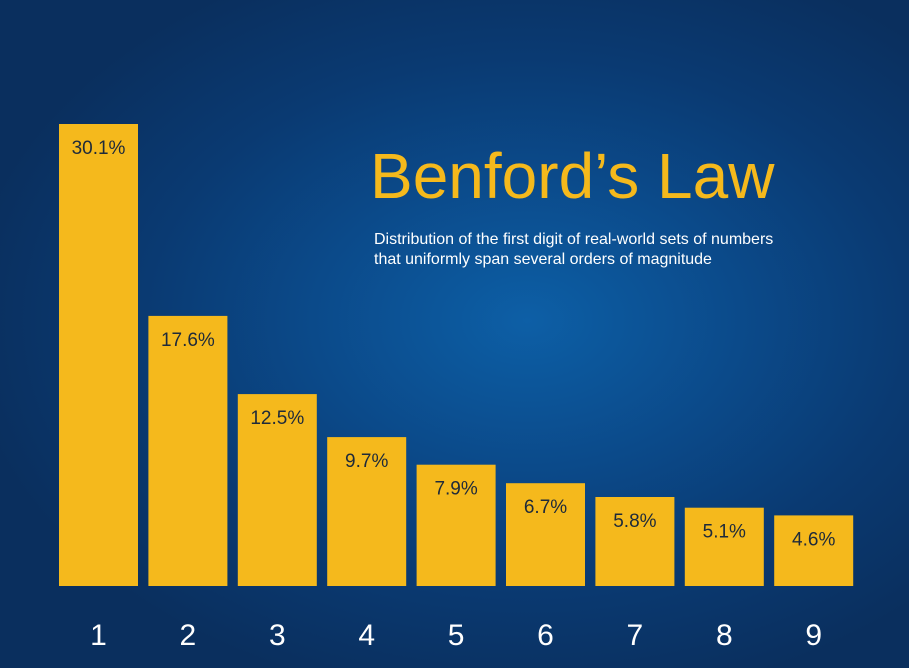 The width and height of the screenshot is (909, 668). Describe the element at coordinates (635, 635) in the screenshot. I see `x-tick-label: 7` at that location.